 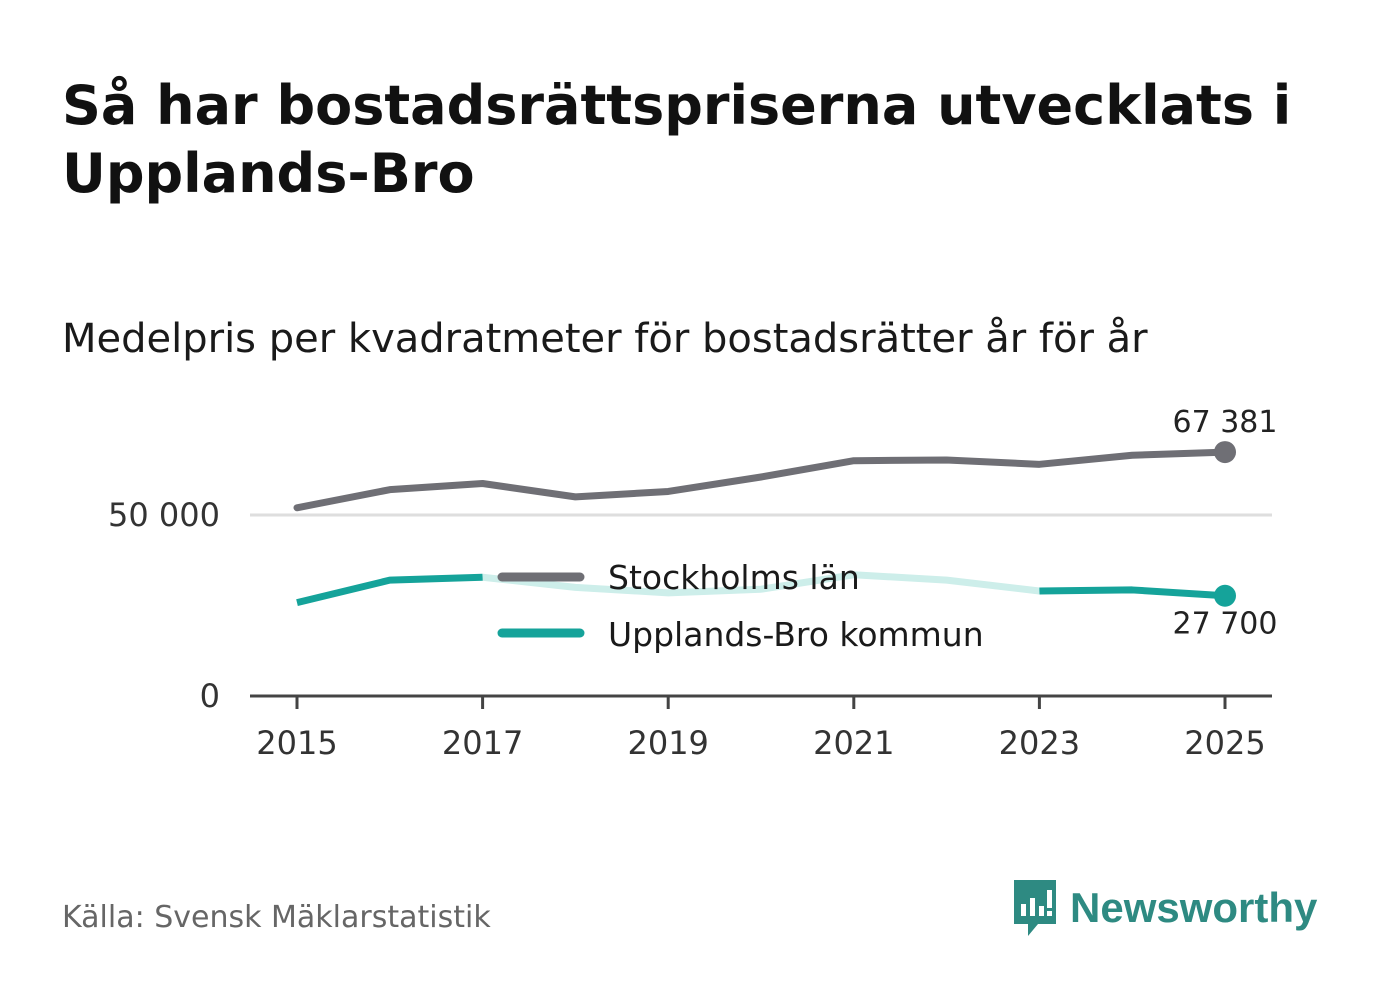 What do you see at coordinates (667, 743) in the screenshot?
I see `x-tick-label: 2019` at bounding box center [667, 743].